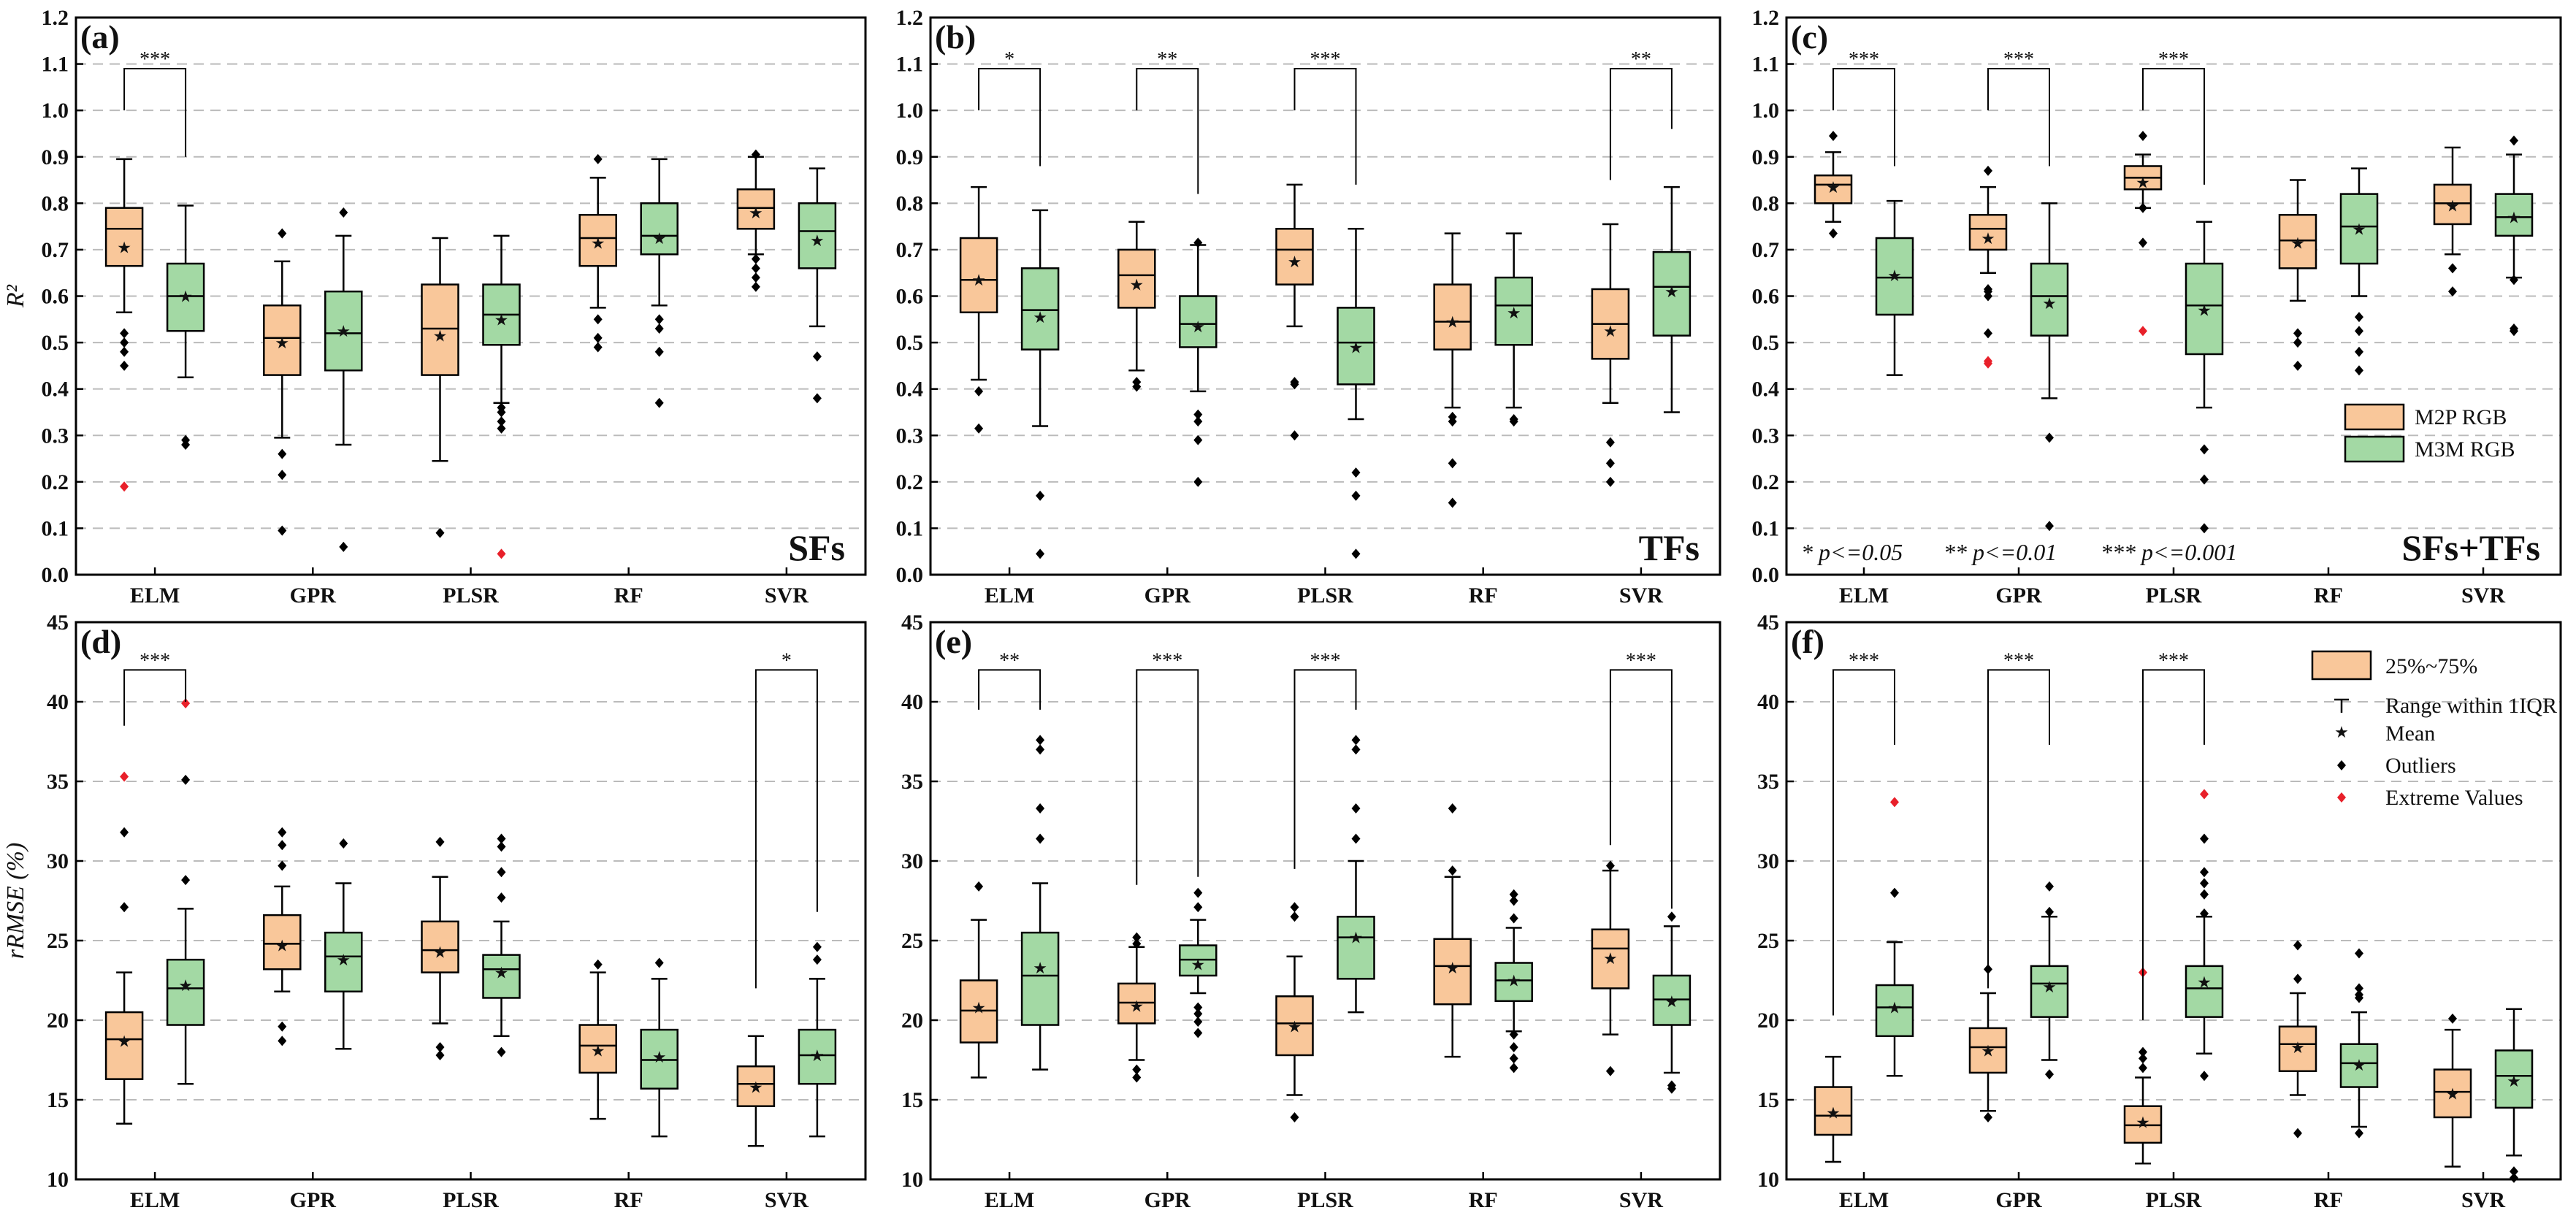 The height and width of the screenshot is (1221, 2576). What do you see at coordinates (1452, 930) in the screenshot?
I see `box-m2p-rgb-rf: ★` at bounding box center [1452, 930].